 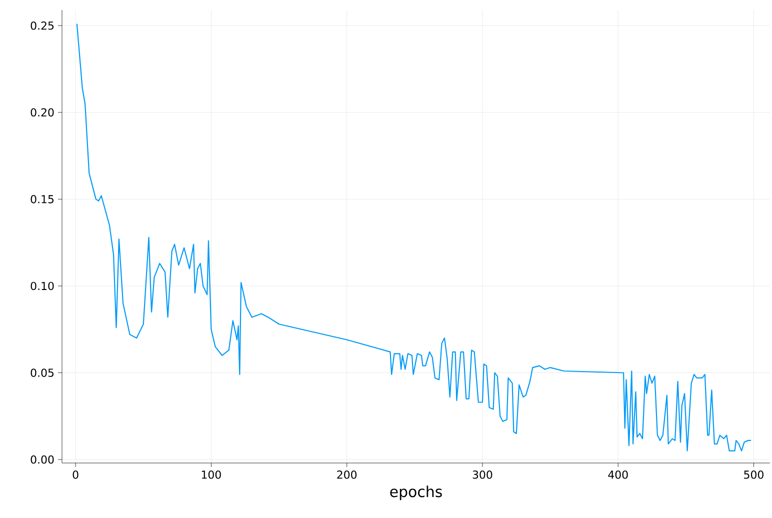 What do you see at coordinates (618, 474) in the screenshot?
I see `x-tick-label: 400` at bounding box center [618, 474].